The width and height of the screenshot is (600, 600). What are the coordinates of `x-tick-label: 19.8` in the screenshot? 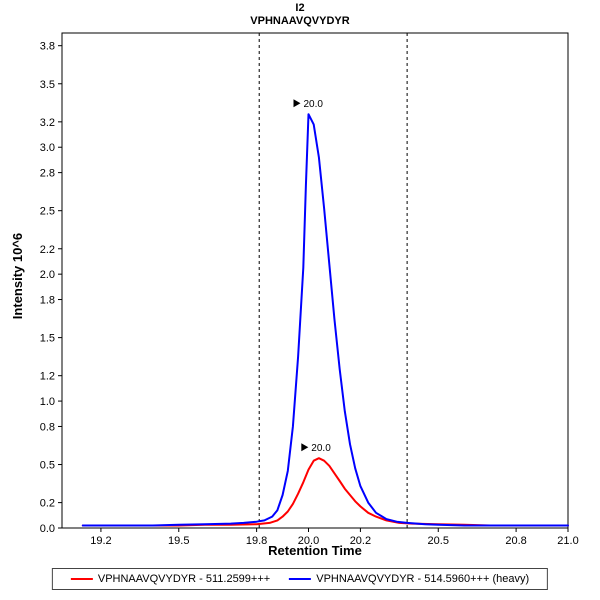 It's located at (256, 541).